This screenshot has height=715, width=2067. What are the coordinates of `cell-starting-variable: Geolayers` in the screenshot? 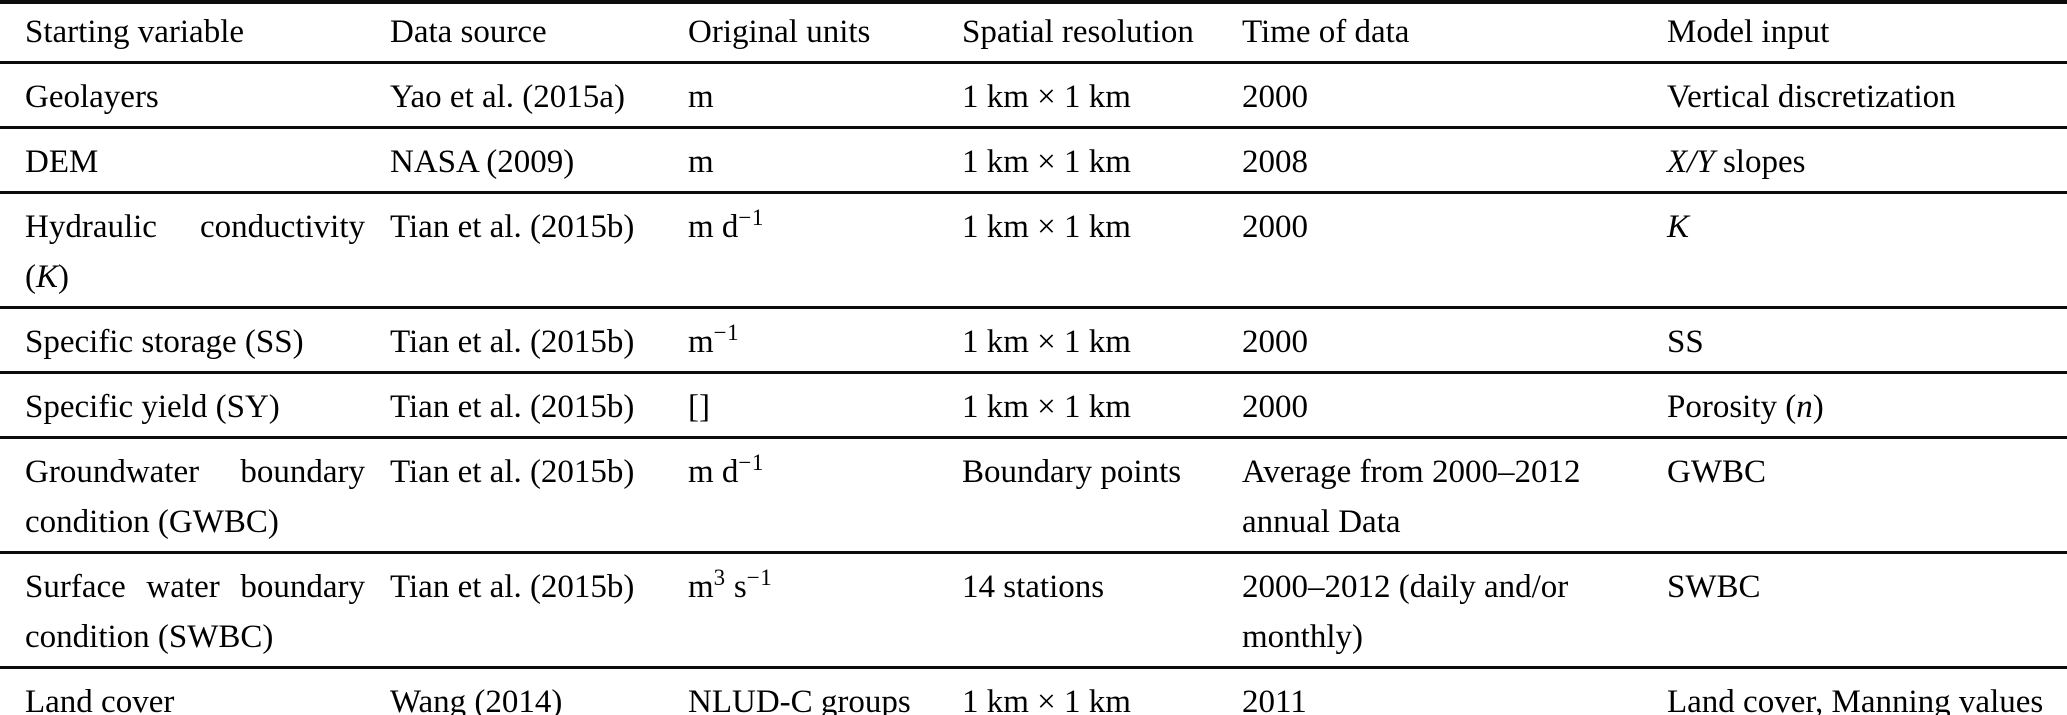 It's located at (195, 94).